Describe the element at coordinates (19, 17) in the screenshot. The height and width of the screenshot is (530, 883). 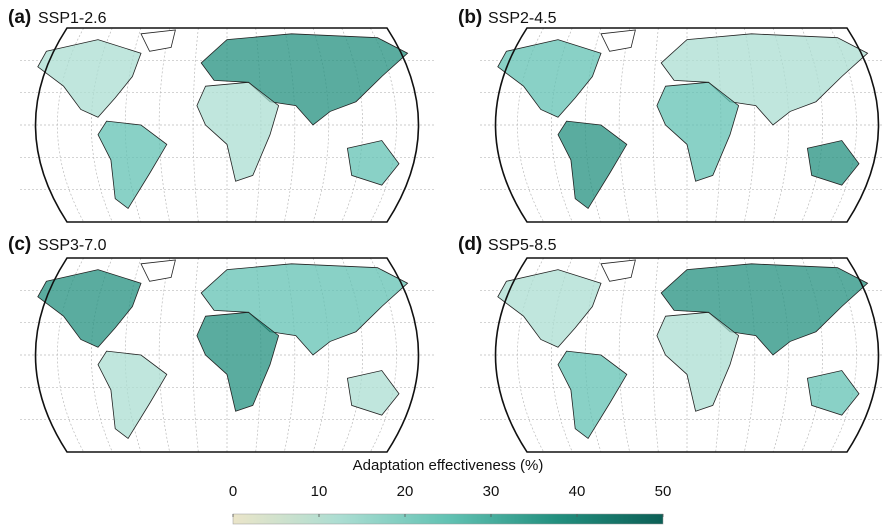
I see `panel-letter: (a)` at that location.